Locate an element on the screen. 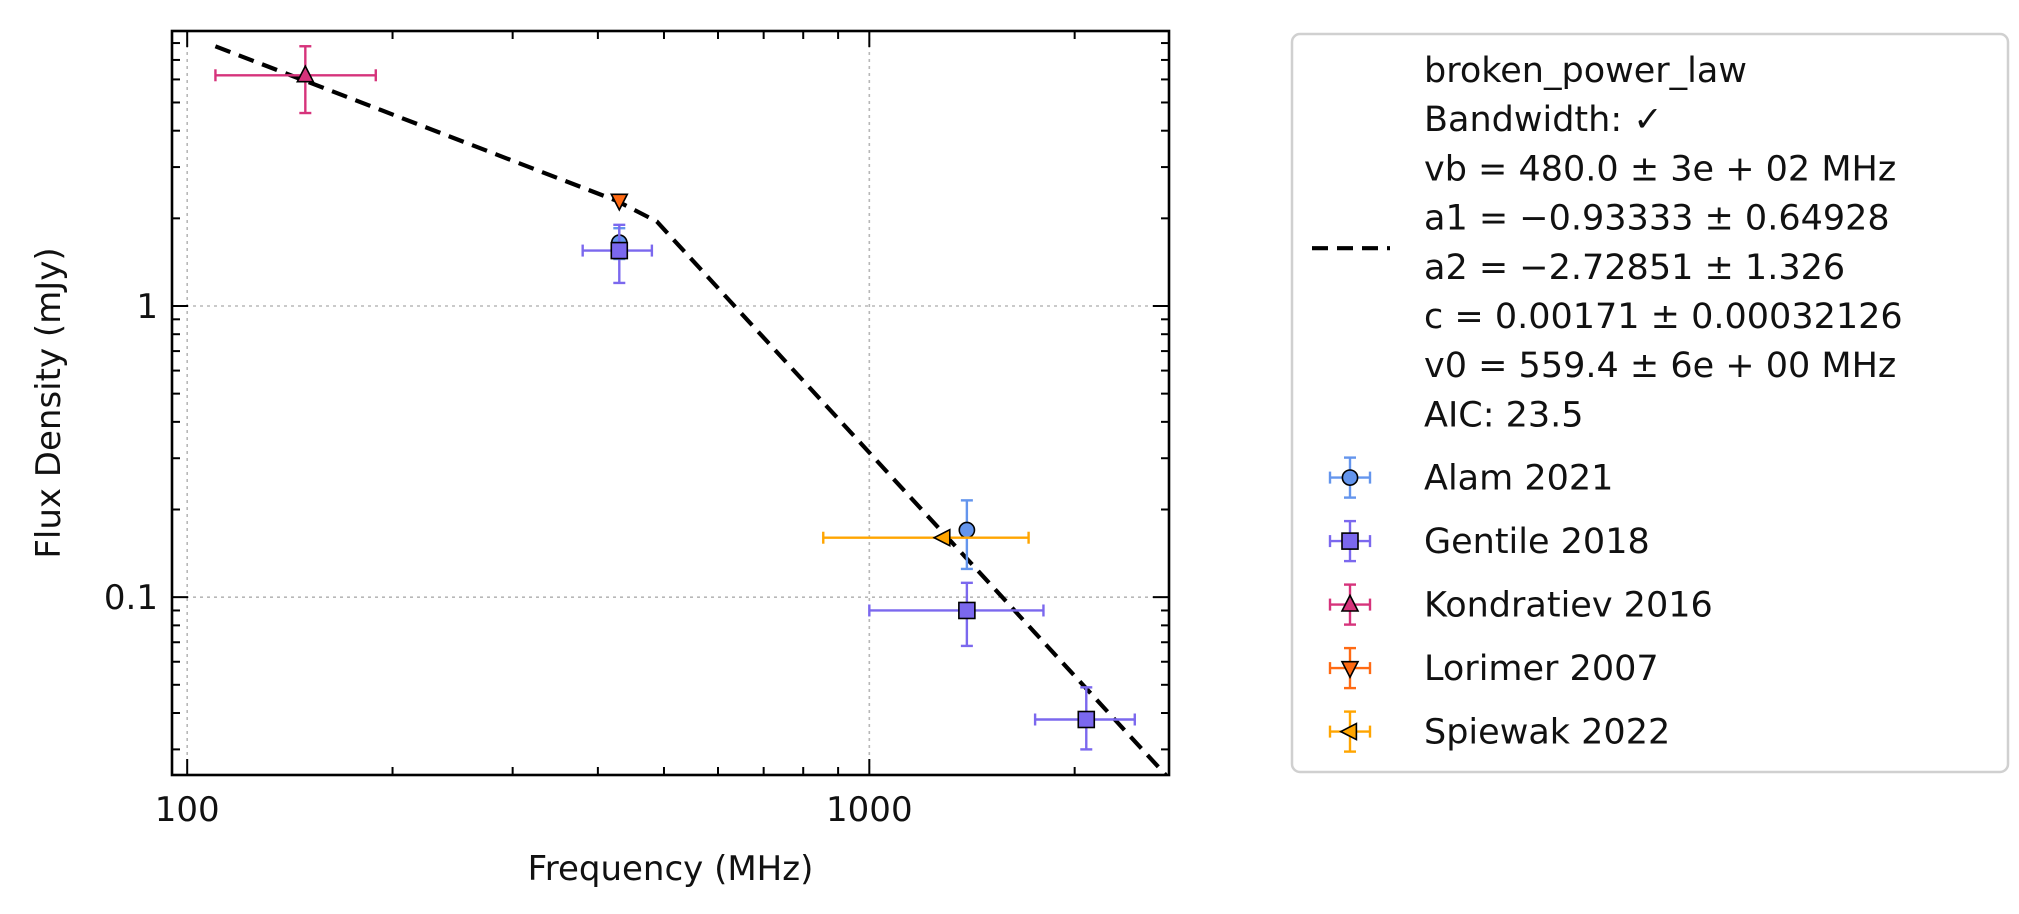  legend-fit-line: a2 = −2.72851 ± 1.326 is located at coordinates (1634, 268).